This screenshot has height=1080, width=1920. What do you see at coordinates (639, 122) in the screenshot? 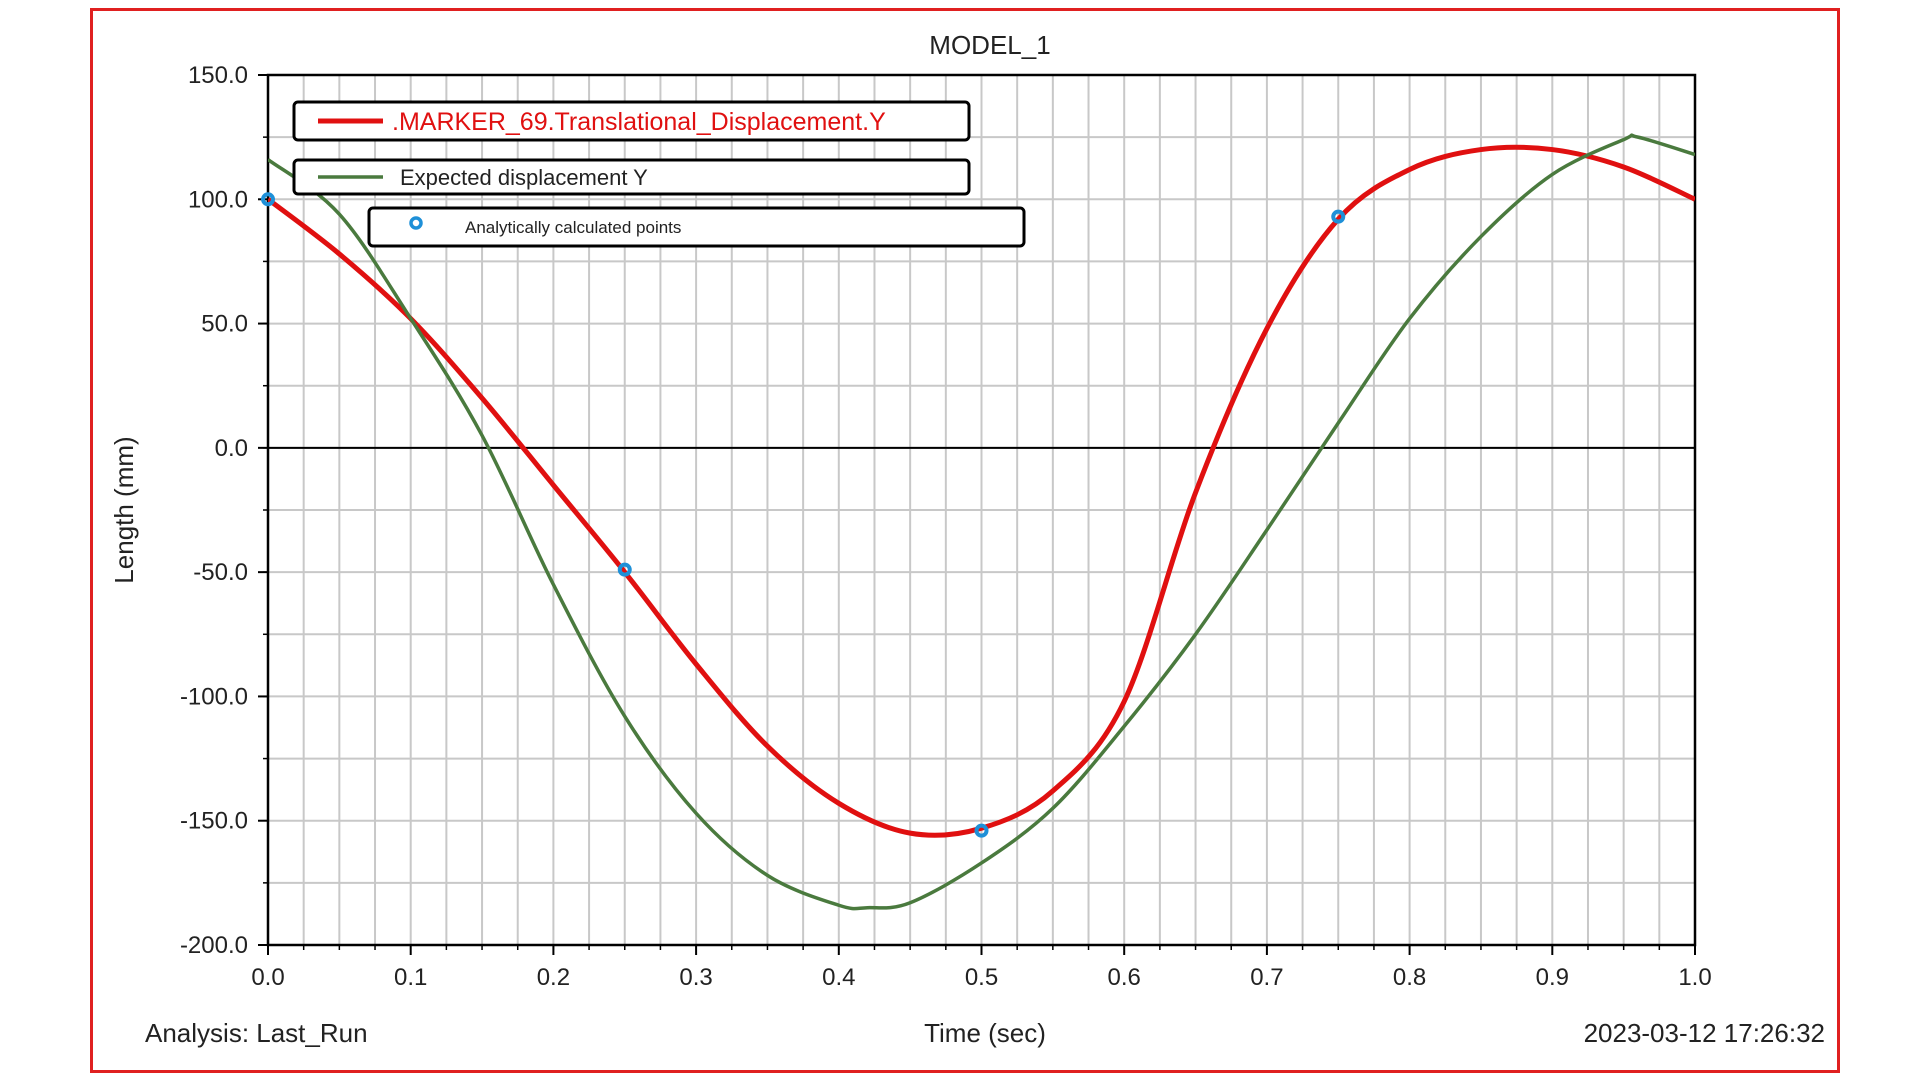
I see `legend-label: .MARKER_69.Translational_Displacement.Y` at bounding box center [639, 122].